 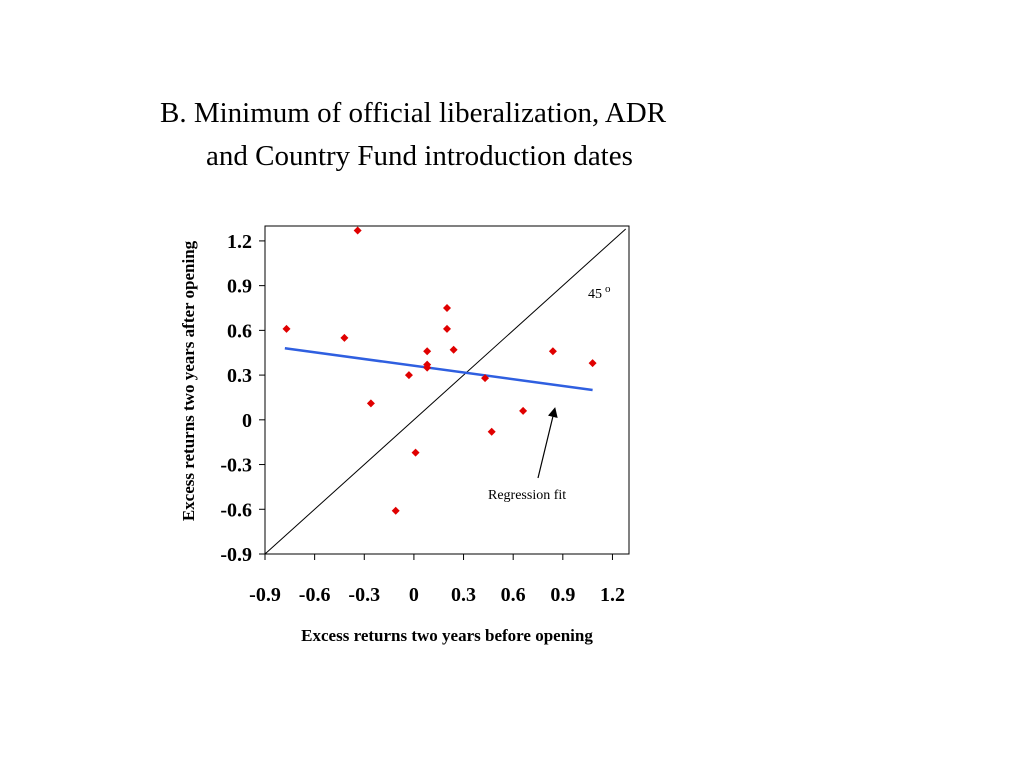 What do you see at coordinates (315, 595) in the screenshot?
I see `x-tick-label: -0.6` at bounding box center [315, 595].